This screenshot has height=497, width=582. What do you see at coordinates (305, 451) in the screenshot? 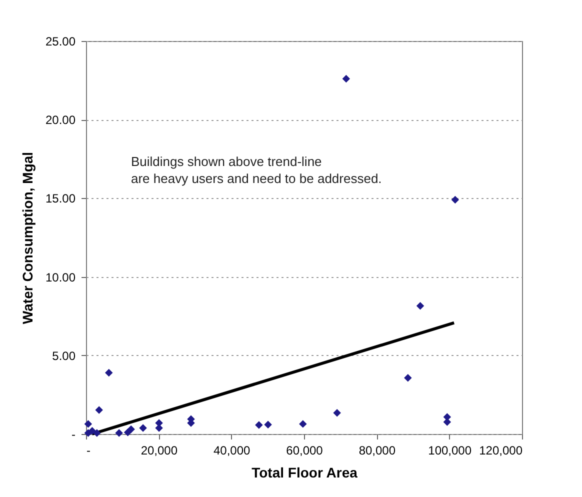
I see `x-tick-label: 60,000` at bounding box center [305, 451].